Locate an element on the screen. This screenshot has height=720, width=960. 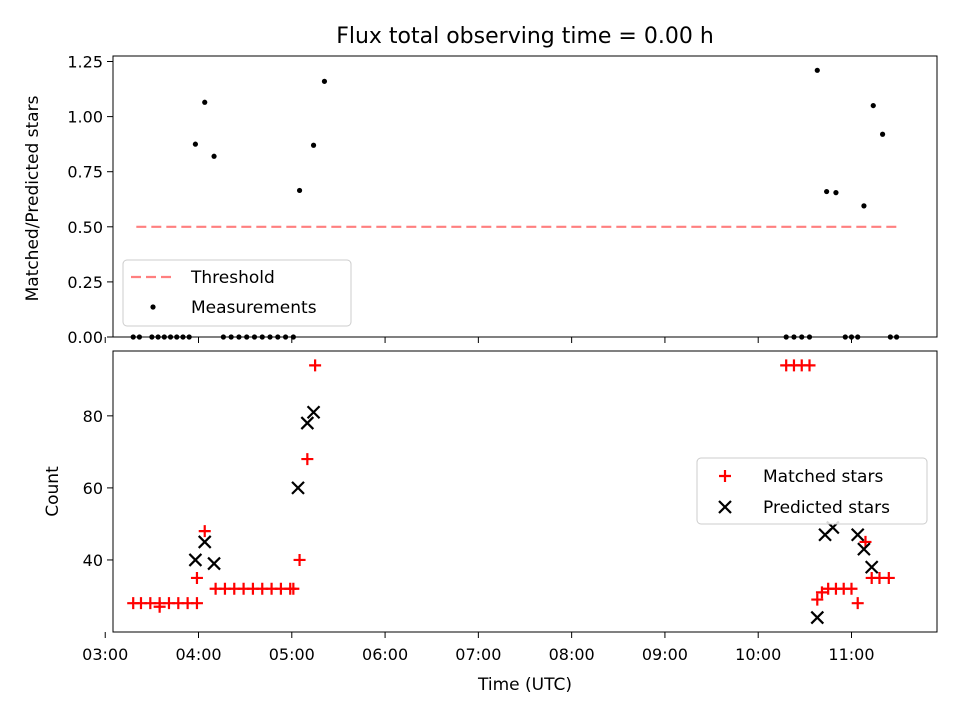
bottom-y-ticks: 40 60 80 is located at coordinates (98, 488).